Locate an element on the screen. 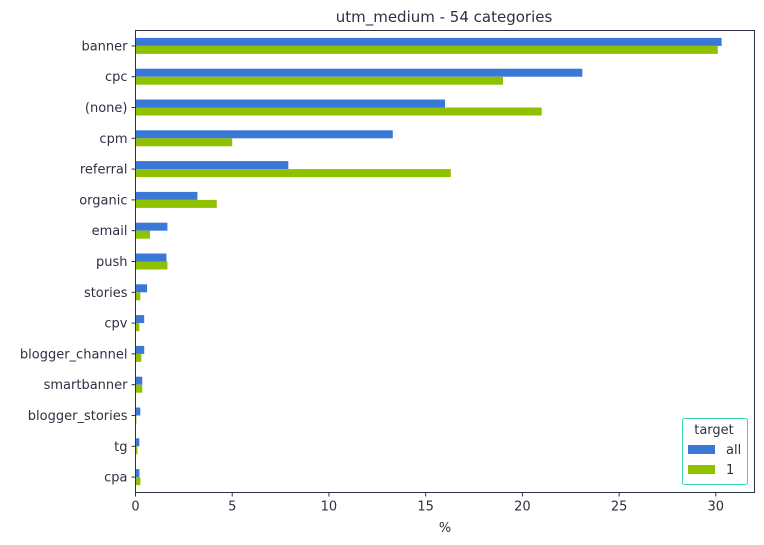  y-tick-label: smartbanner is located at coordinates (86, 385).